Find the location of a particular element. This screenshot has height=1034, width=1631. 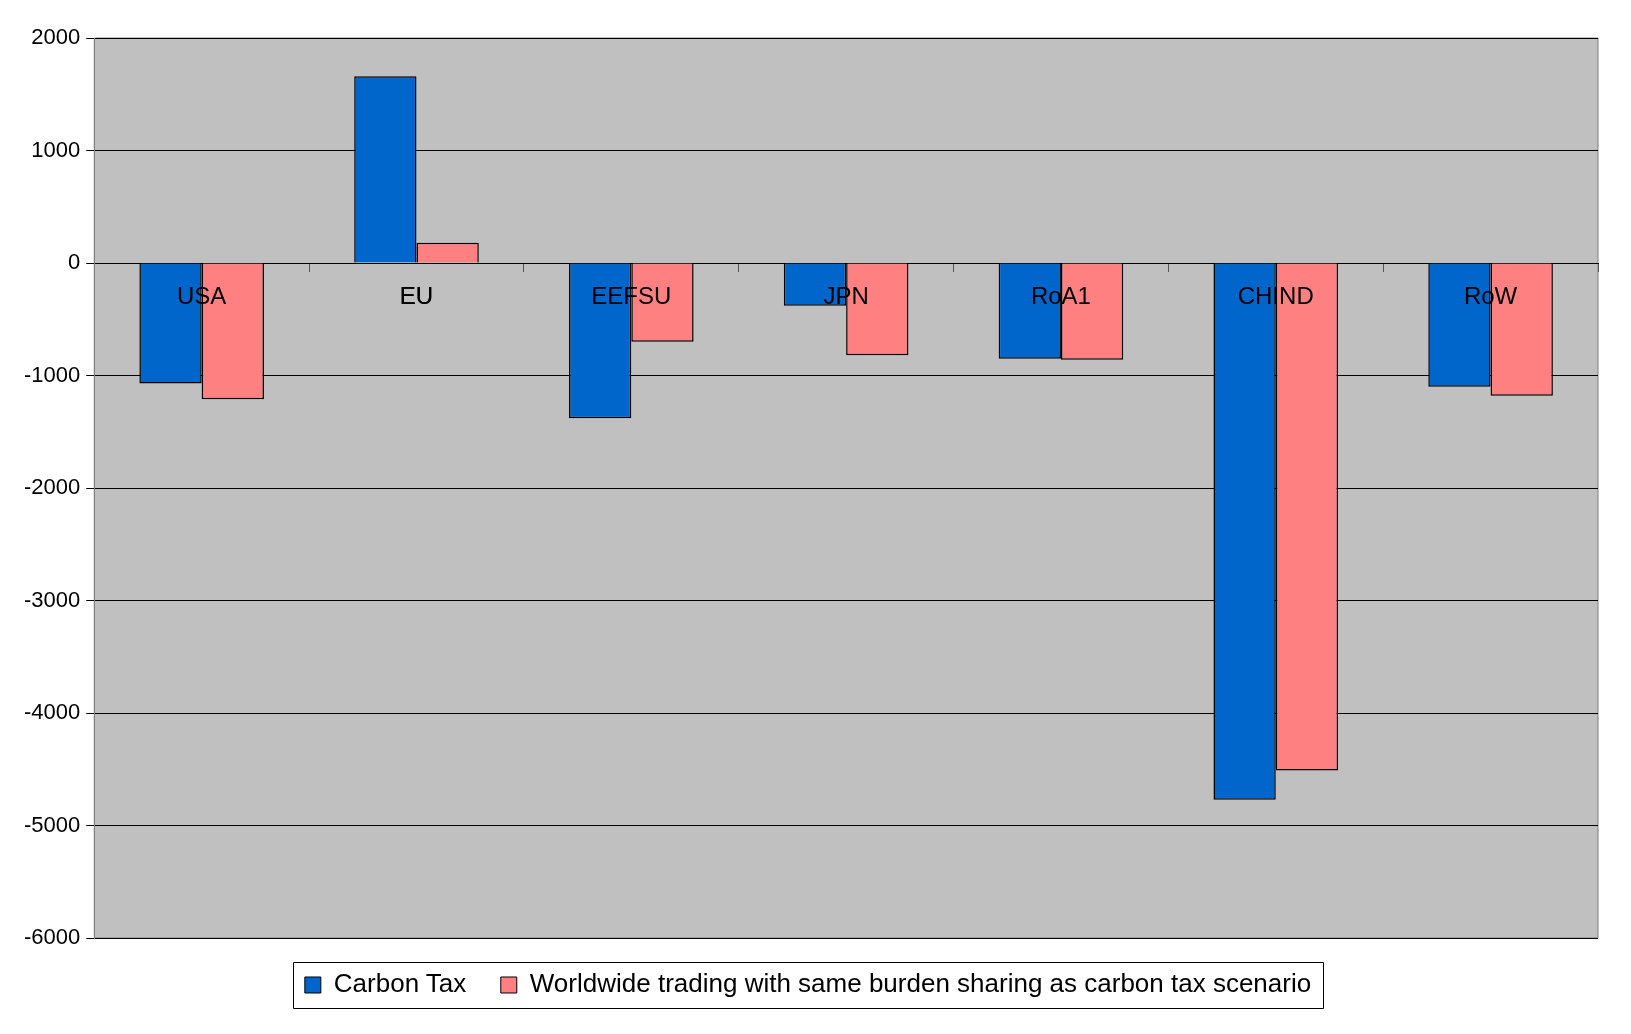

x-tick-label: EU is located at coordinates (416, 296).